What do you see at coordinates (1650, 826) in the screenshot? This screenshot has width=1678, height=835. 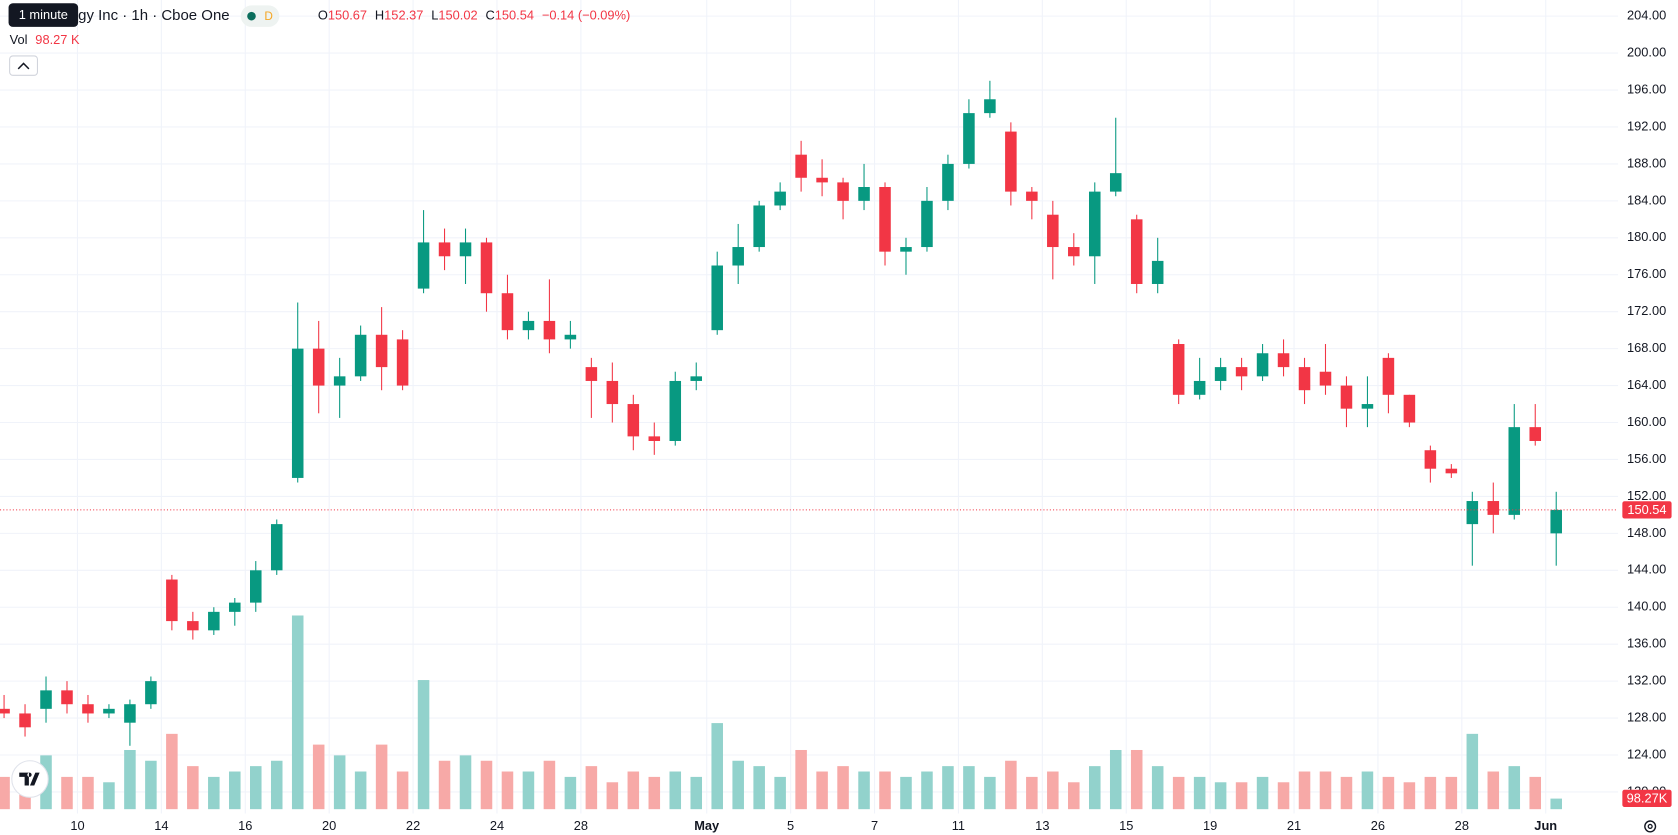 I see `settings-icon` at bounding box center [1650, 826].